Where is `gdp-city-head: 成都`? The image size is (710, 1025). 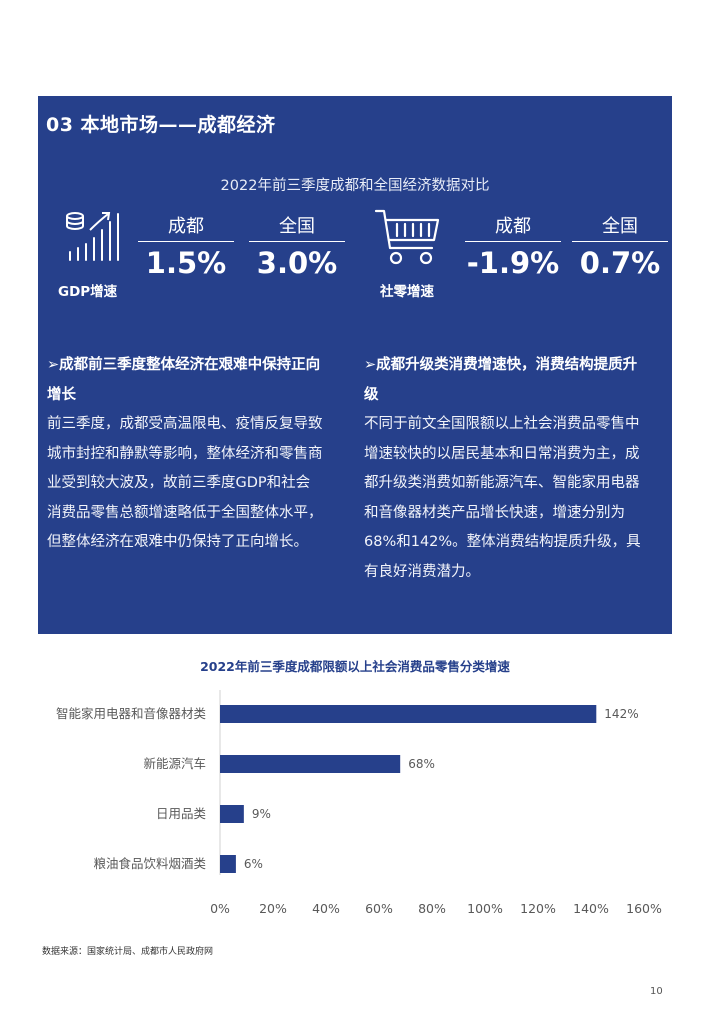
gdp-city-head: 成都 is located at coordinates (186, 227).